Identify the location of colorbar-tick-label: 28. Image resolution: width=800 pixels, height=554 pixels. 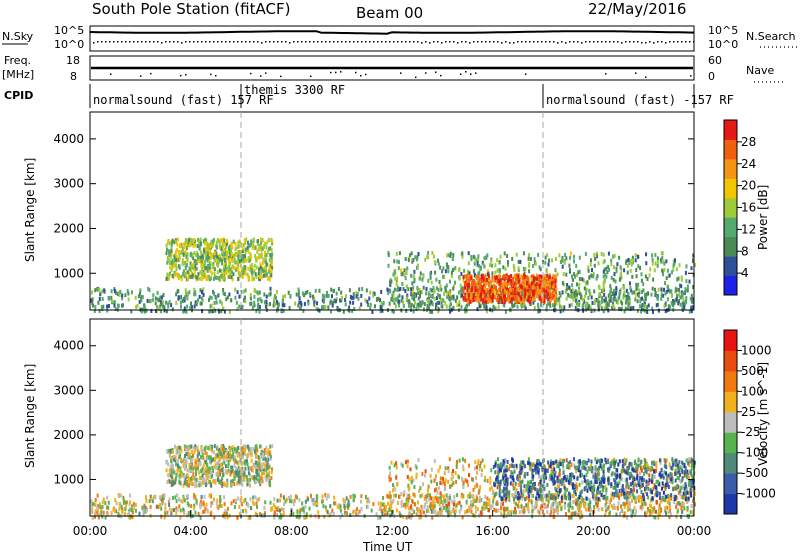
(748, 142).